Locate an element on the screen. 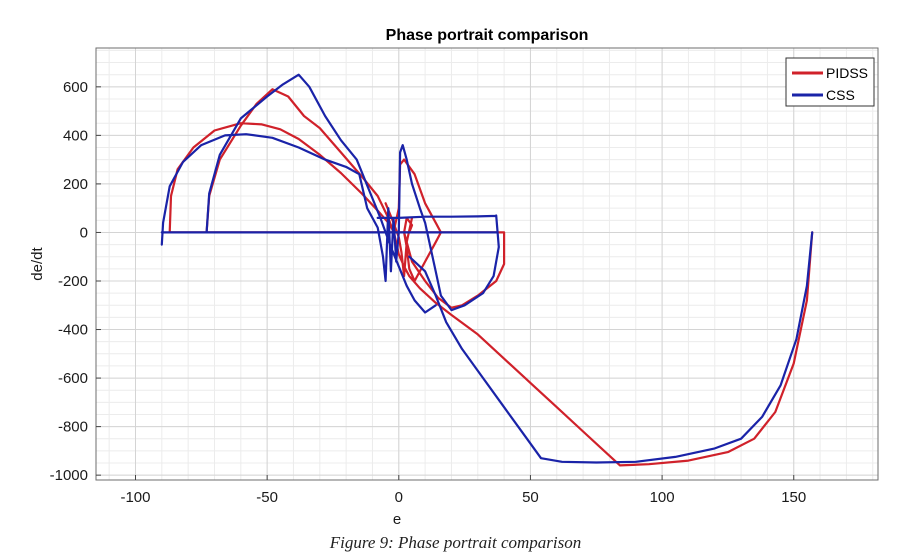 The height and width of the screenshot is (553, 911). x-tick-label: -50 is located at coordinates (267, 497).